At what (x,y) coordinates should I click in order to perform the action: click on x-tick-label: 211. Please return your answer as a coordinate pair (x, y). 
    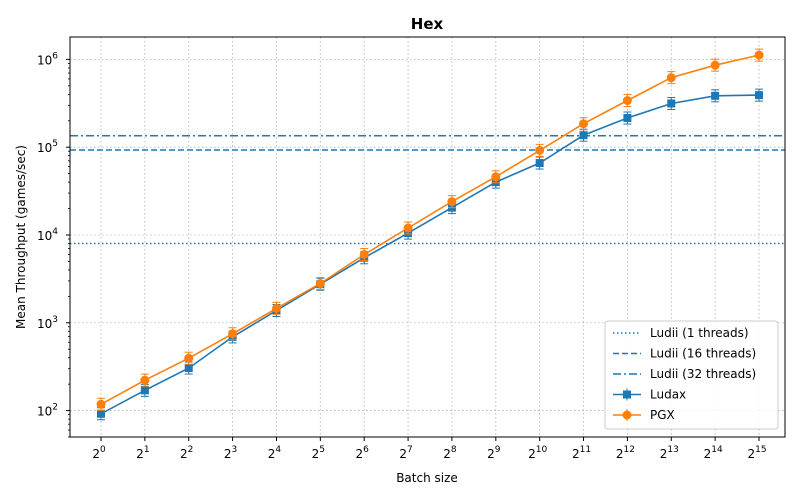
    Looking at the image, I should click on (581, 453).